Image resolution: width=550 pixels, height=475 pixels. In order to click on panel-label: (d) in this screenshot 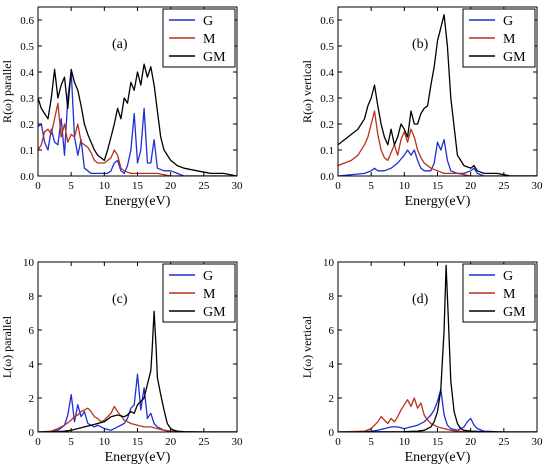, I will do `click(420, 299)`.